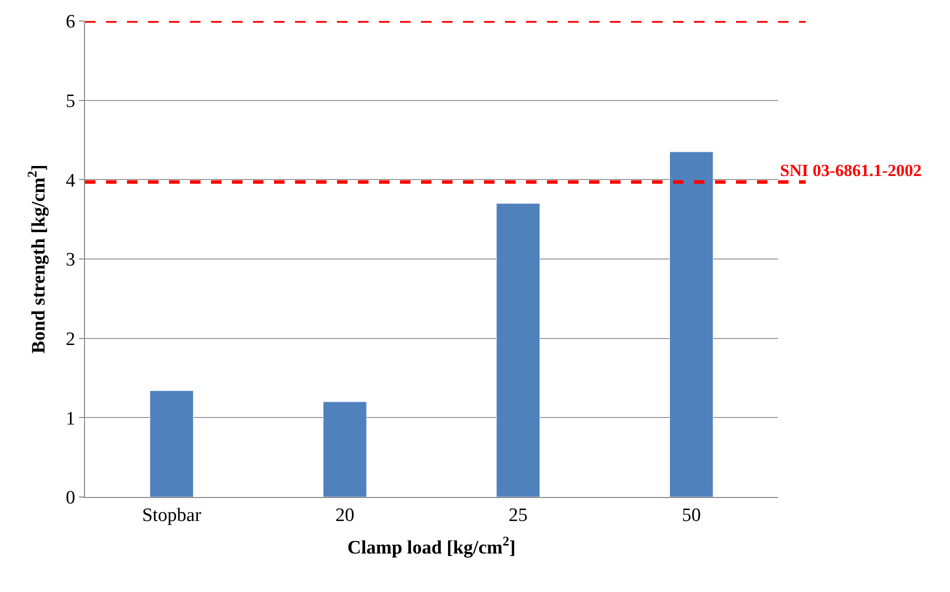 Image resolution: width=950 pixels, height=592 pixels. Describe the element at coordinates (71, 260) in the screenshot. I see `y-tick-label: 3` at that location.